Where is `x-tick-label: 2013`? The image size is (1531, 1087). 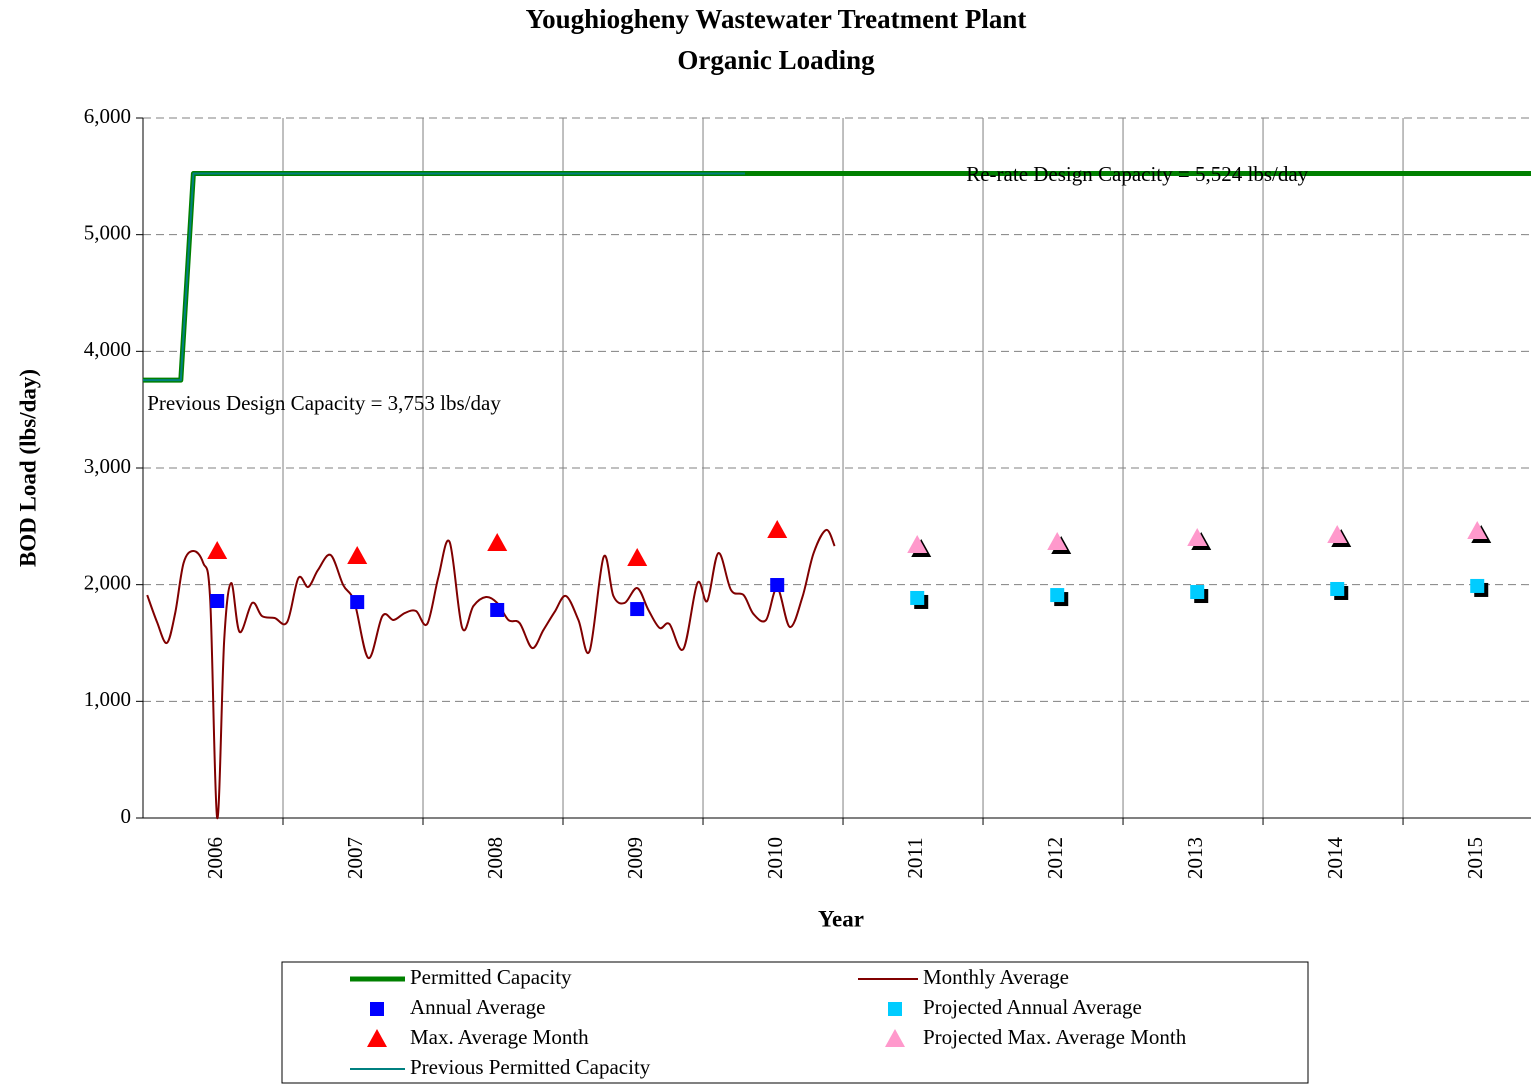 x-tick-label: 2013 is located at coordinates (1195, 858).